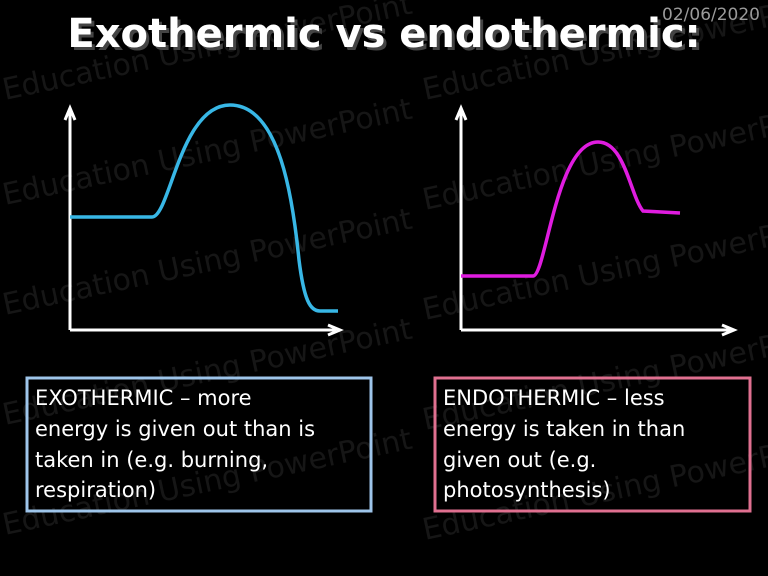 This screenshot has width=768, height=576. What do you see at coordinates (527, 490) in the screenshot?
I see `box-text: photosynthesis)` at bounding box center [527, 490].